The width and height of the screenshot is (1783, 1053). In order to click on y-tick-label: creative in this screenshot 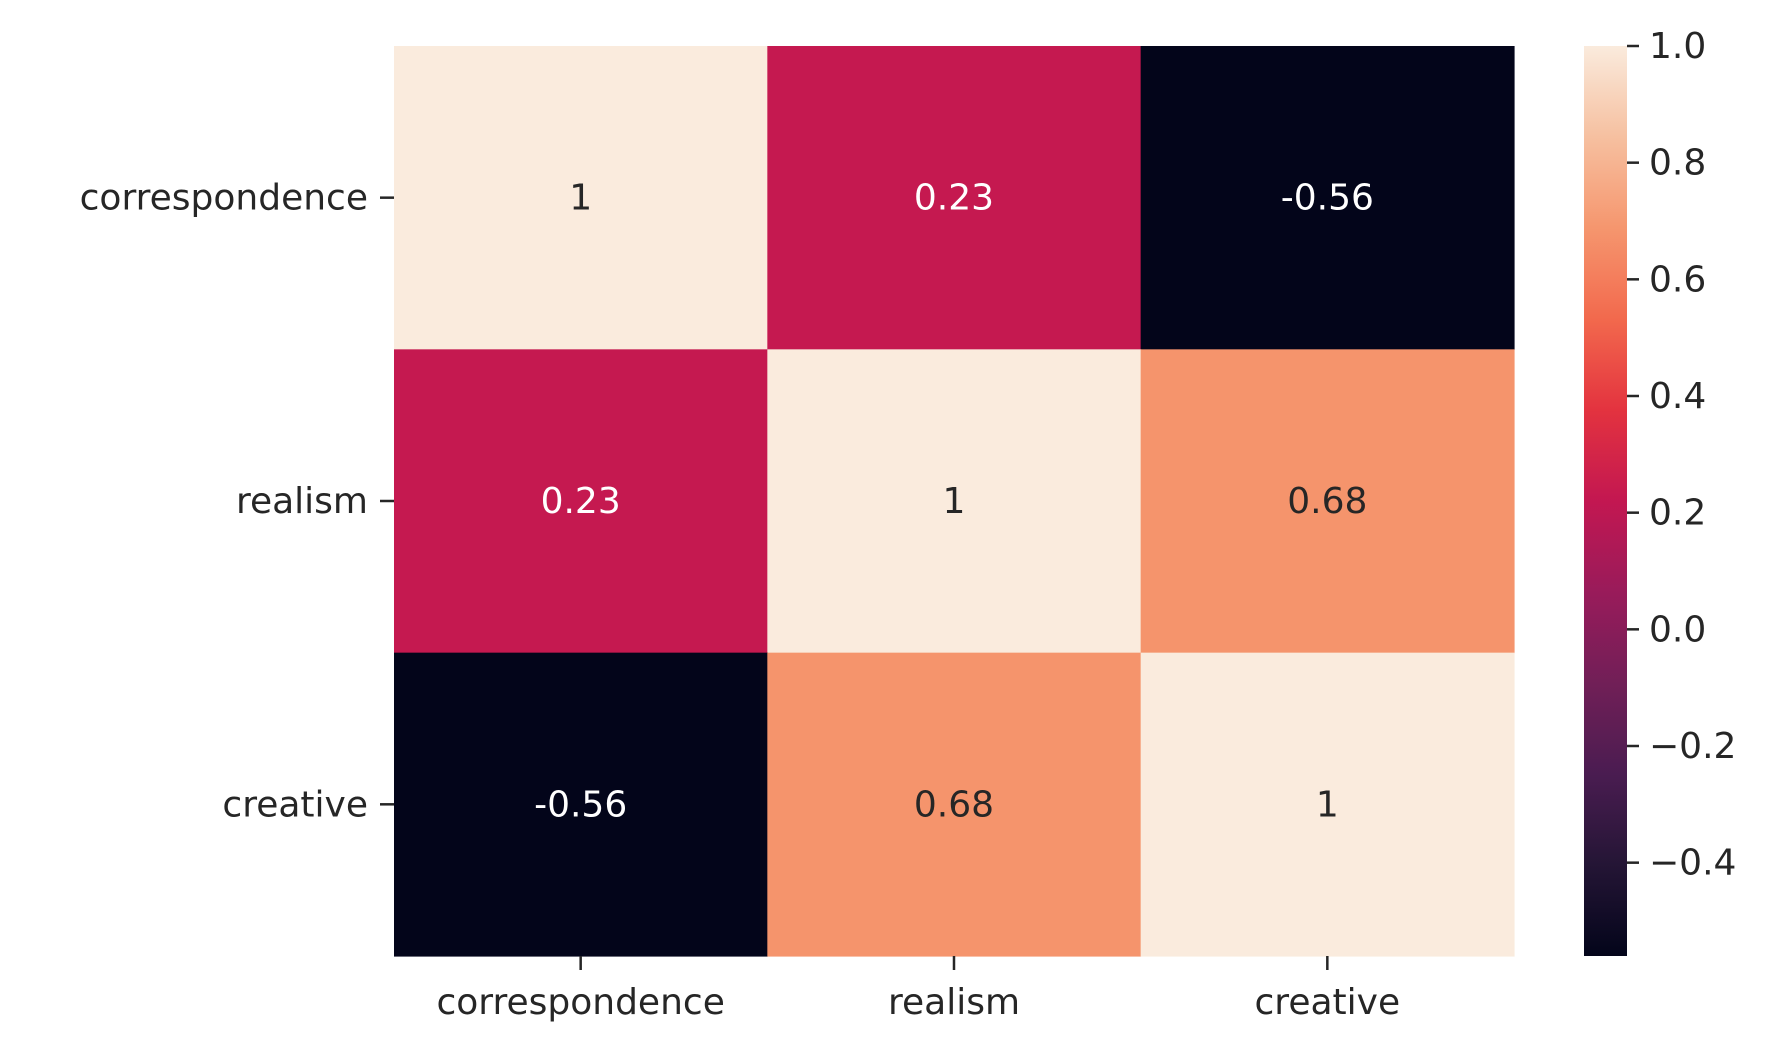, I will do `click(295, 804)`.